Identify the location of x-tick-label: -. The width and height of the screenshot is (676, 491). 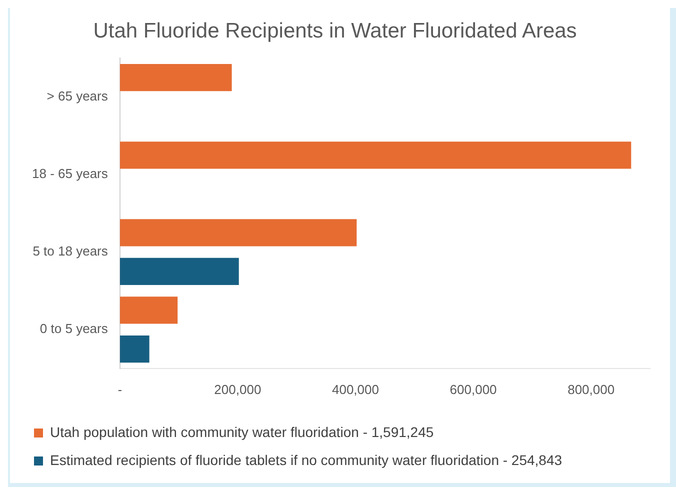
(120, 389).